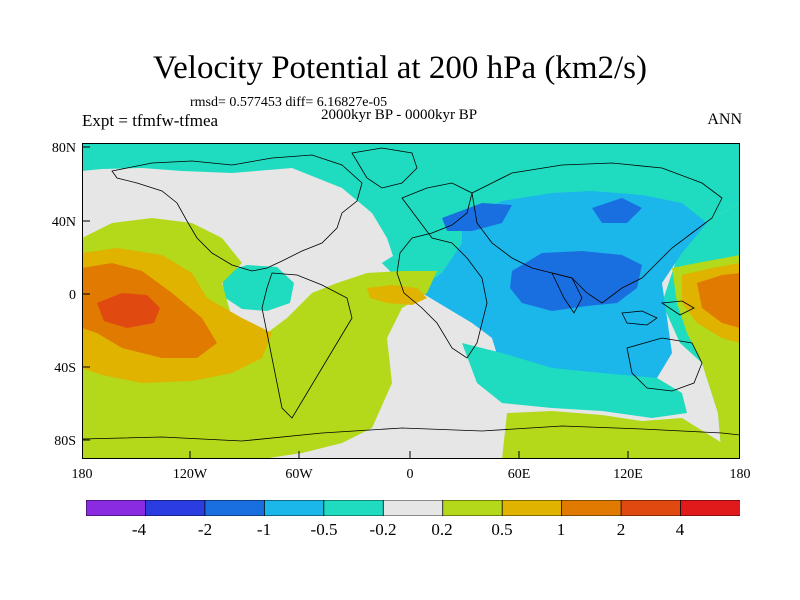  What do you see at coordinates (299, 474) in the screenshot?
I see `lon-tick-label: 60W` at bounding box center [299, 474].